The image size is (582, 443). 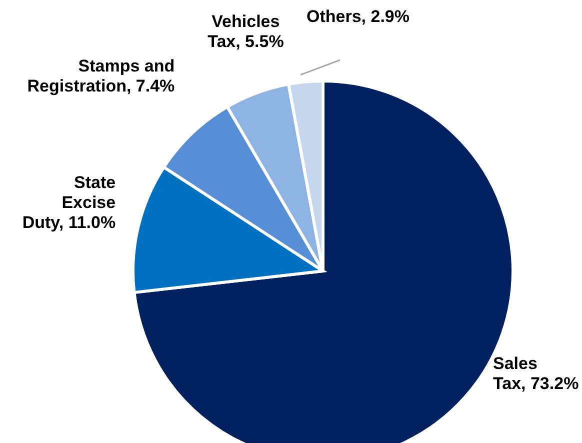 What do you see at coordinates (246, 31) in the screenshot?
I see `slice-label: Vehicles Tax, 5.5%` at bounding box center [246, 31].